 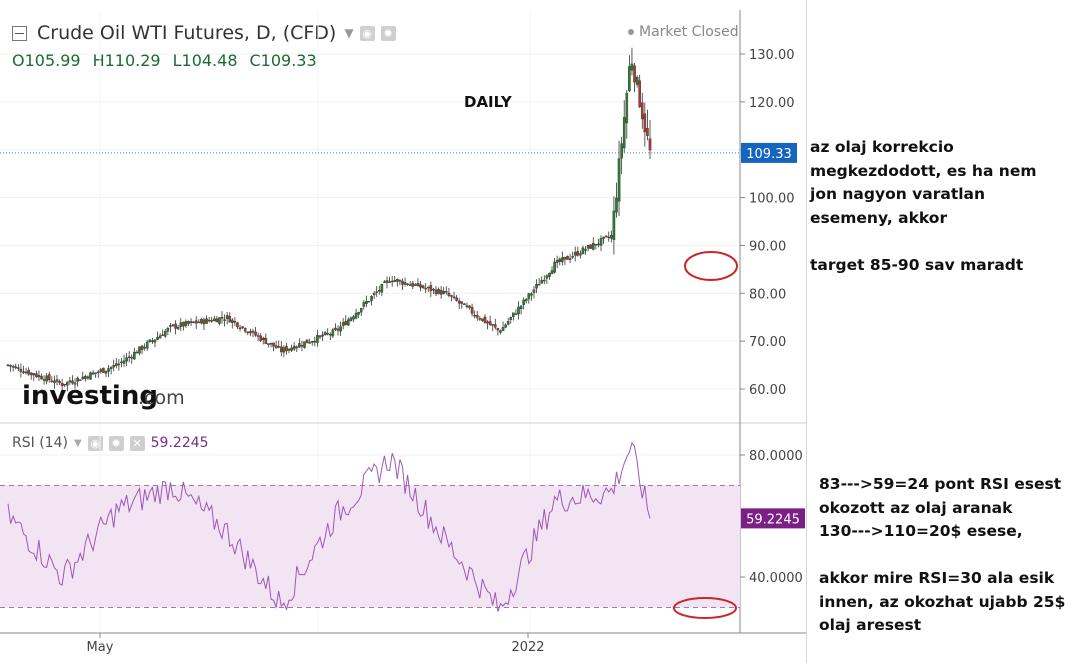 I want to click on tags: 109.33 59.2245, so click(x=773, y=335).